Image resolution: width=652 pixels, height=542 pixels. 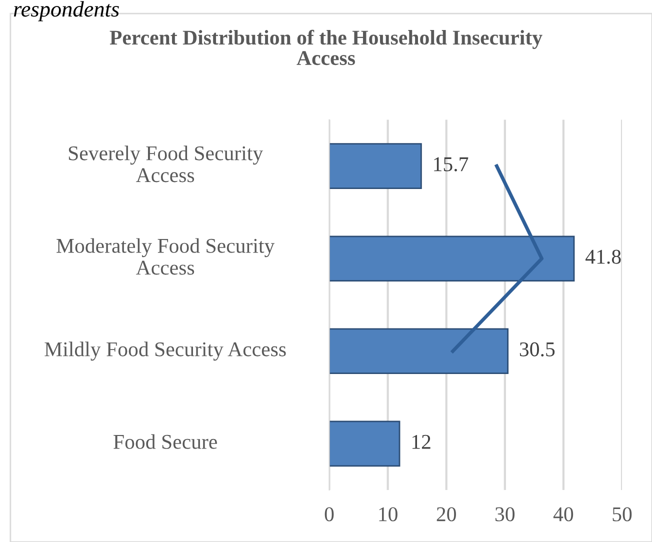 I want to click on text: respondents, so click(x=66, y=11).